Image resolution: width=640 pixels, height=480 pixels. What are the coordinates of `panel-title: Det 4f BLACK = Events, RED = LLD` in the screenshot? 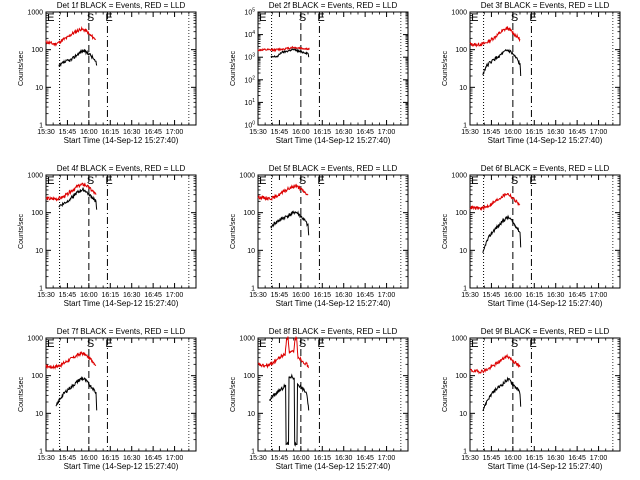 It's located at (121, 168).